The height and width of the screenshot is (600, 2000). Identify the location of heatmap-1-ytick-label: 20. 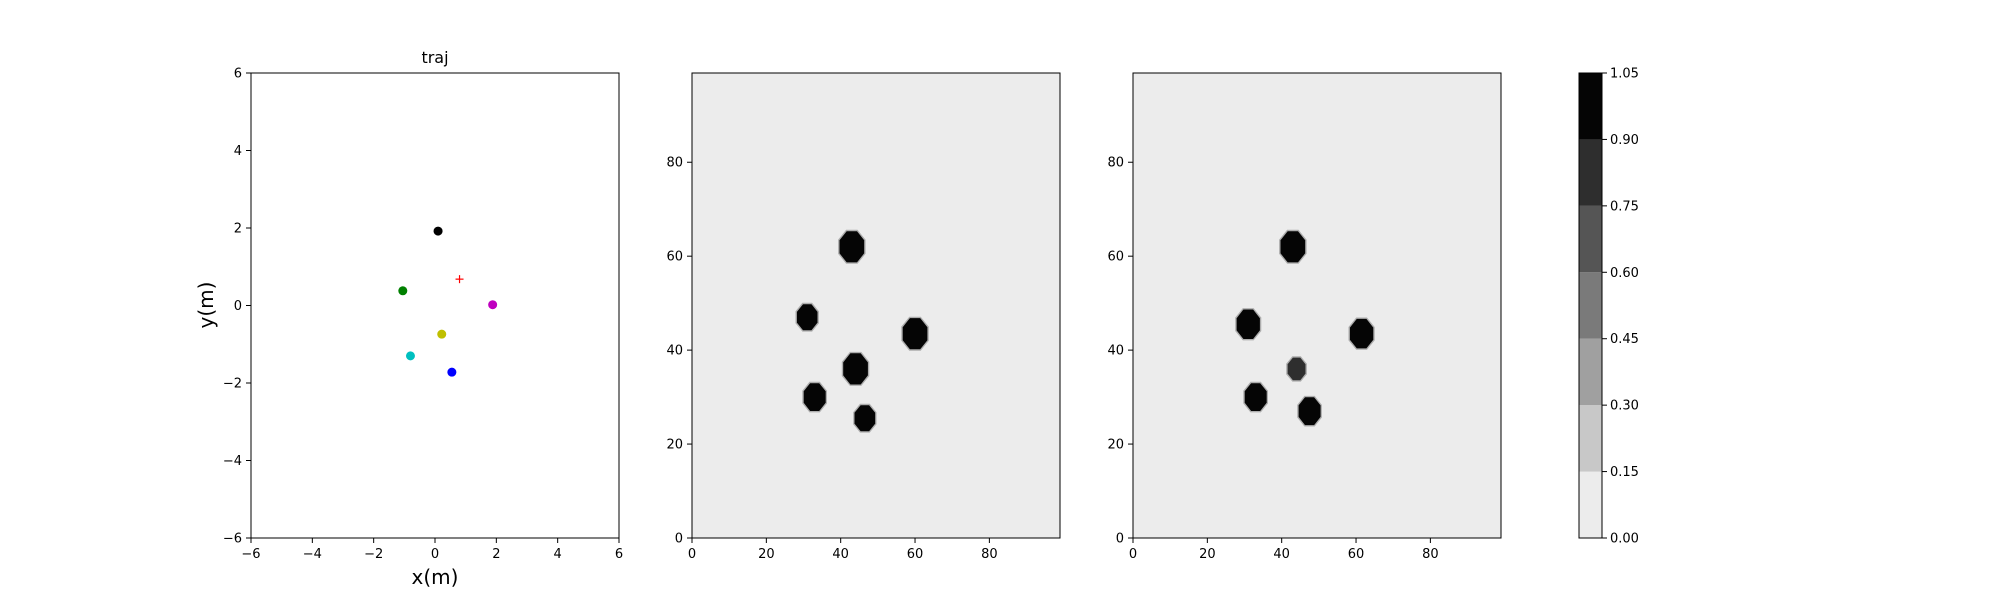
(674, 445).